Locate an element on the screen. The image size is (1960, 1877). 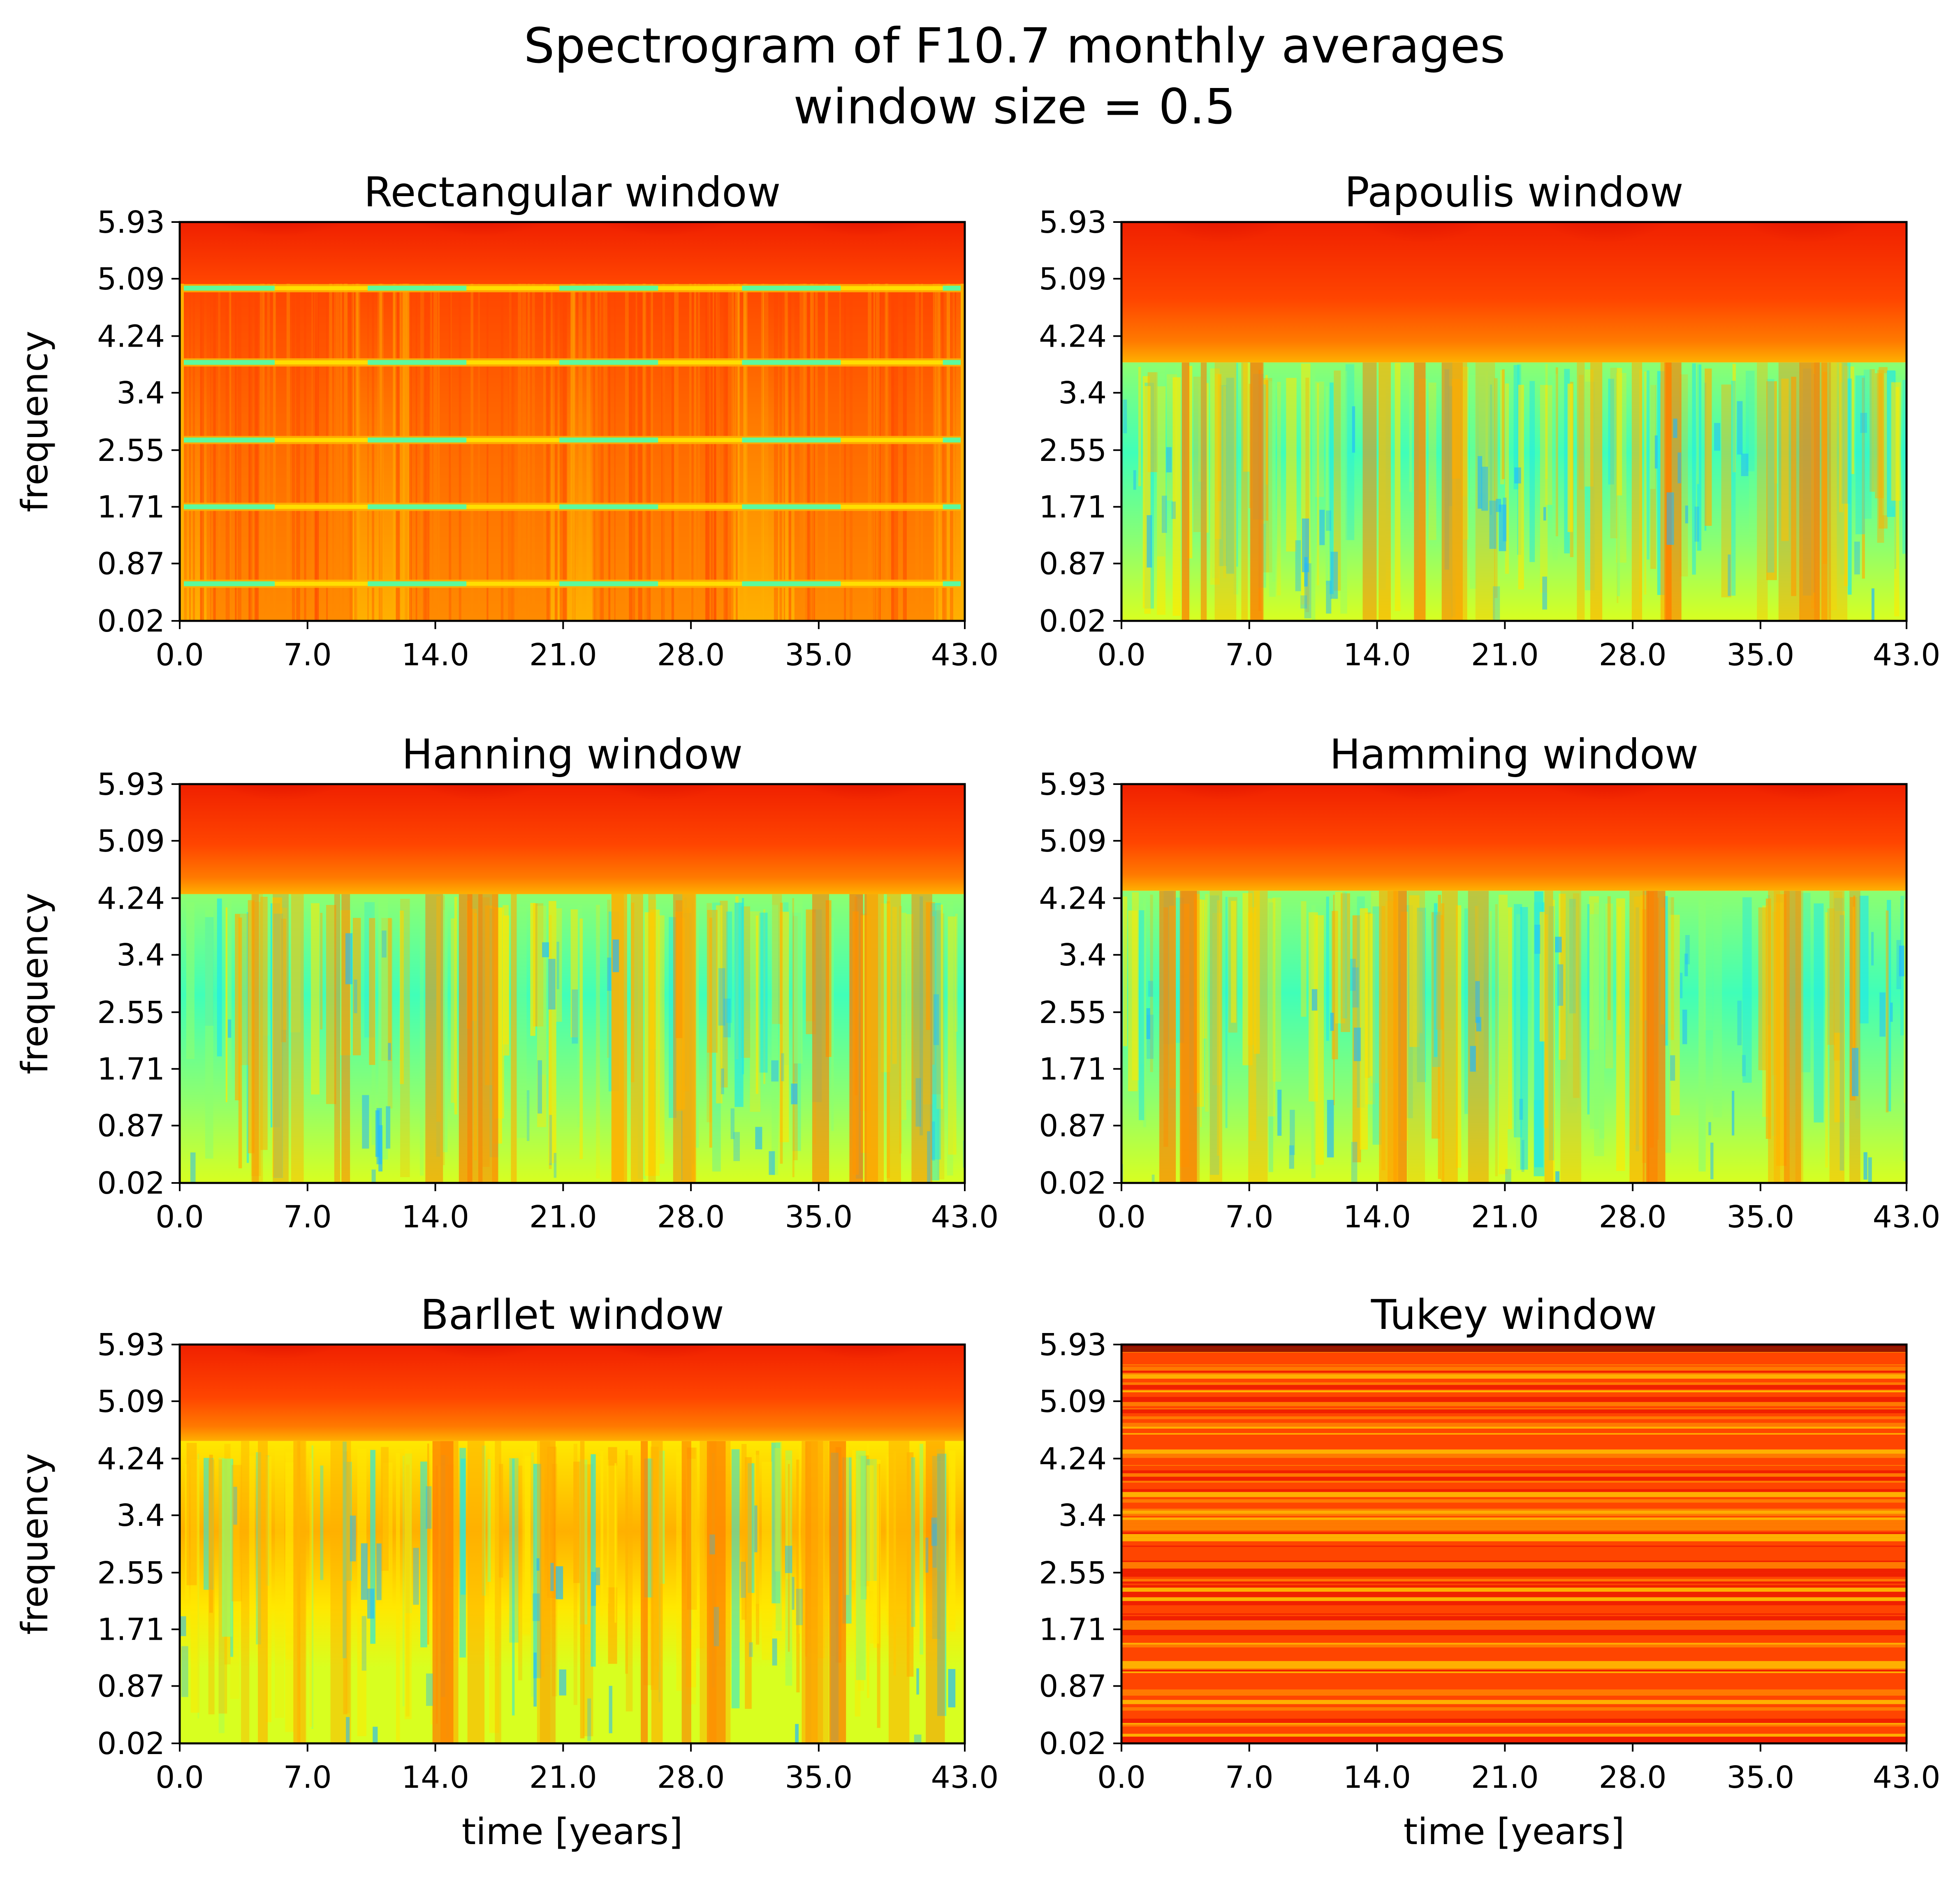
subplot-title: Rectangular window is located at coordinates (572, 192).